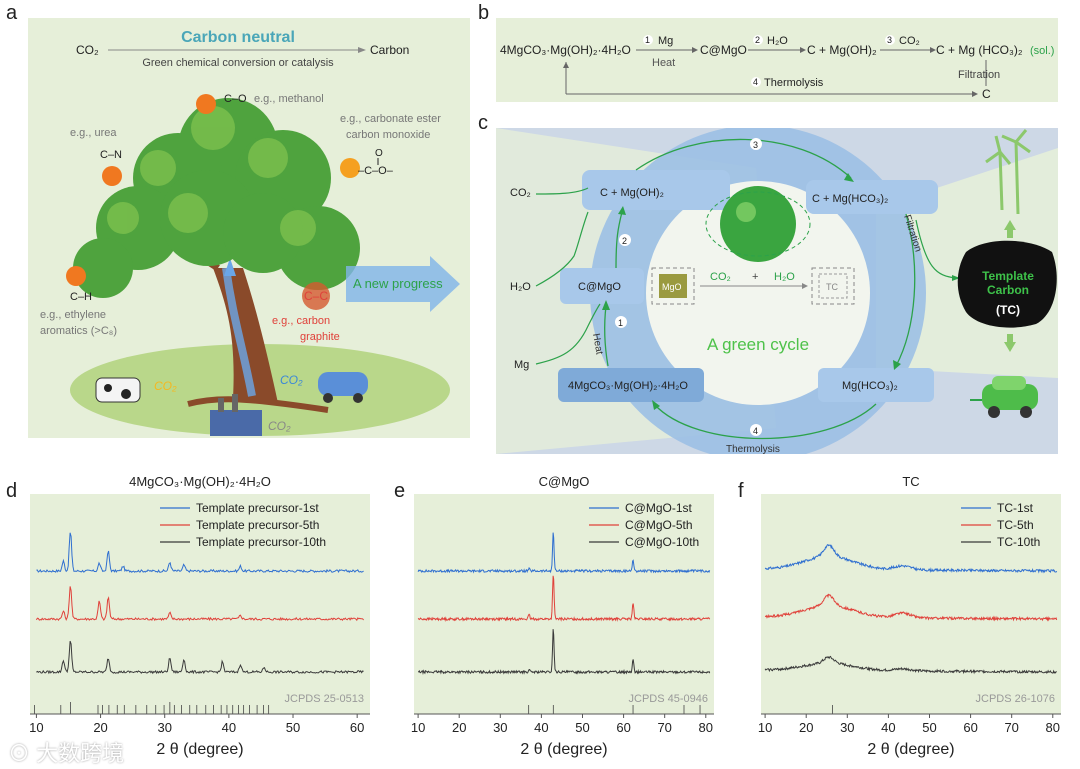 The height and width of the screenshot is (769, 1080). What do you see at coordinates (758, 224) in the screenshot?
I see `globe-icon` at bounding box center [758, 224].